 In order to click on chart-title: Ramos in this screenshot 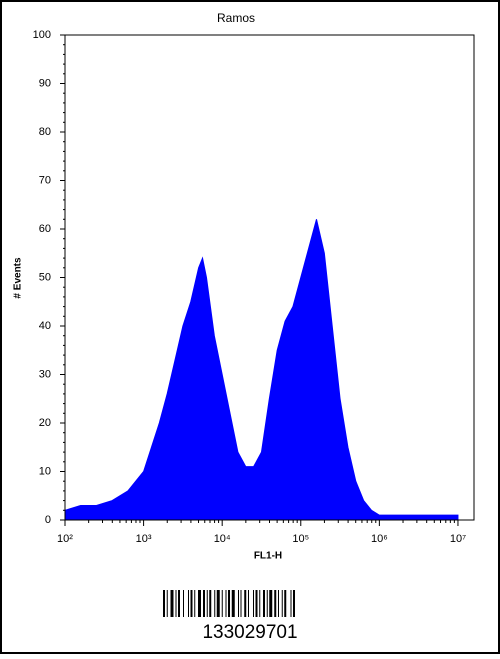, I will do `click(236, 18)`.